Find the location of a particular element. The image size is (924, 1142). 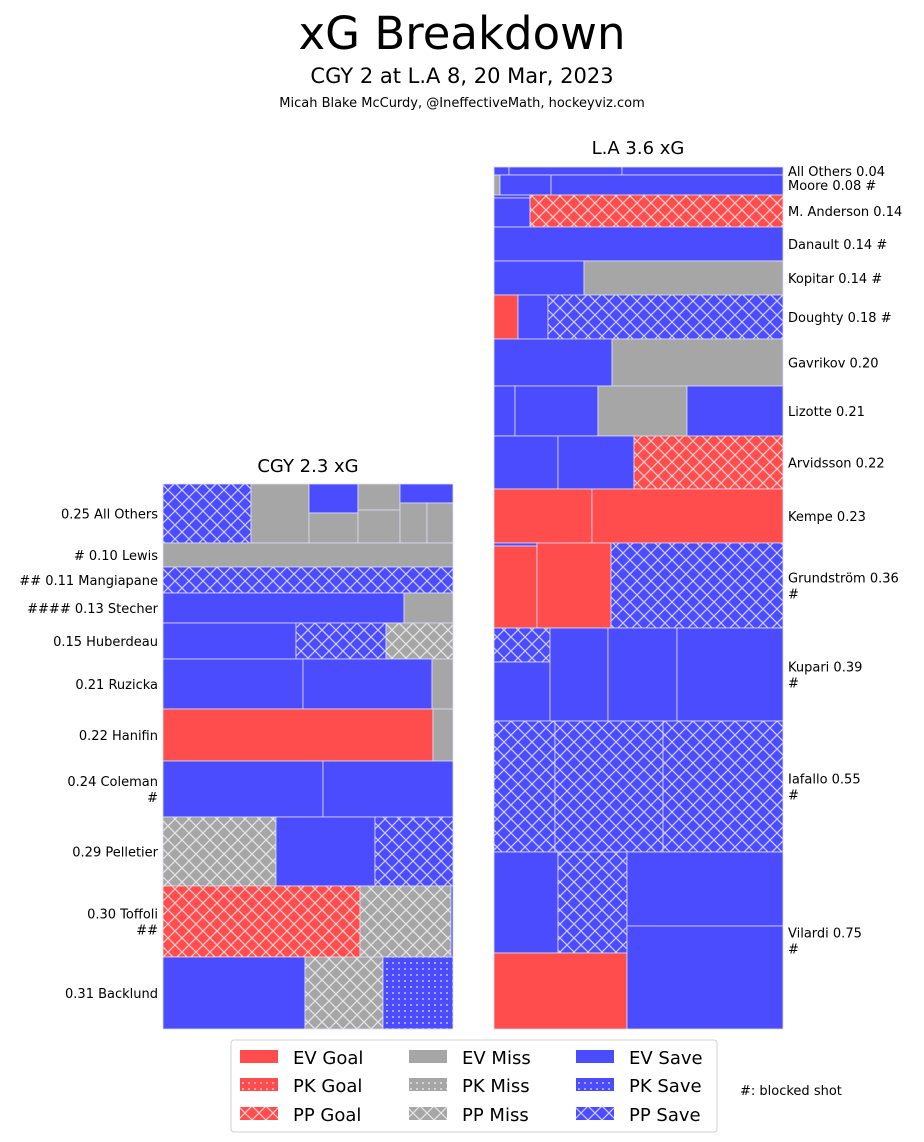

player-label: 0.24 Coleman is located at coordinates (112, 782).